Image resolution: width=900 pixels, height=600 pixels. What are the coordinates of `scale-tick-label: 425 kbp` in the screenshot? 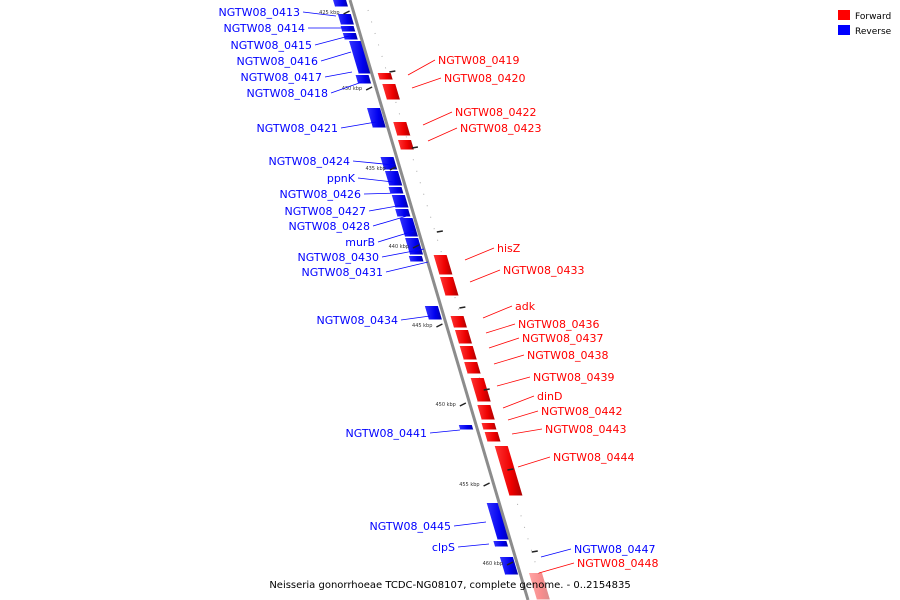 It's located at (329, 13).